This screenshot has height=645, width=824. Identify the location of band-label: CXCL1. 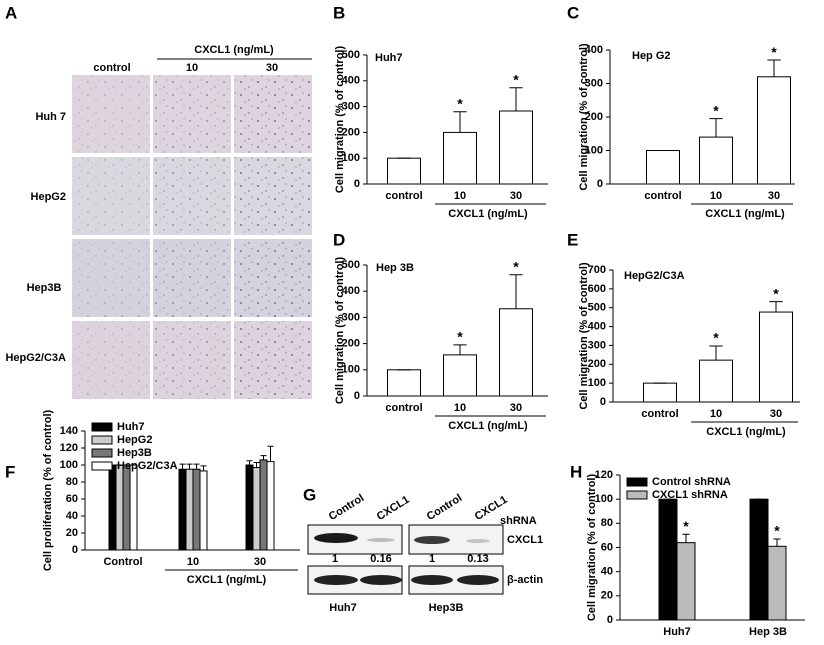
(525, 540).